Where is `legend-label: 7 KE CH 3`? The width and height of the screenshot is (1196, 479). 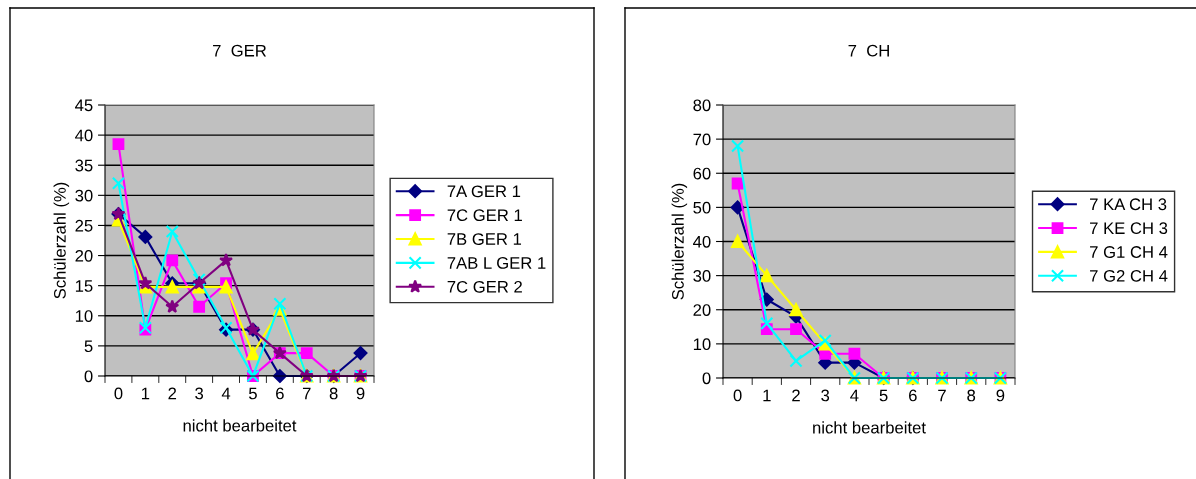 legend-label: 7 KE CH 3 is located at coordinates (1129, 228).